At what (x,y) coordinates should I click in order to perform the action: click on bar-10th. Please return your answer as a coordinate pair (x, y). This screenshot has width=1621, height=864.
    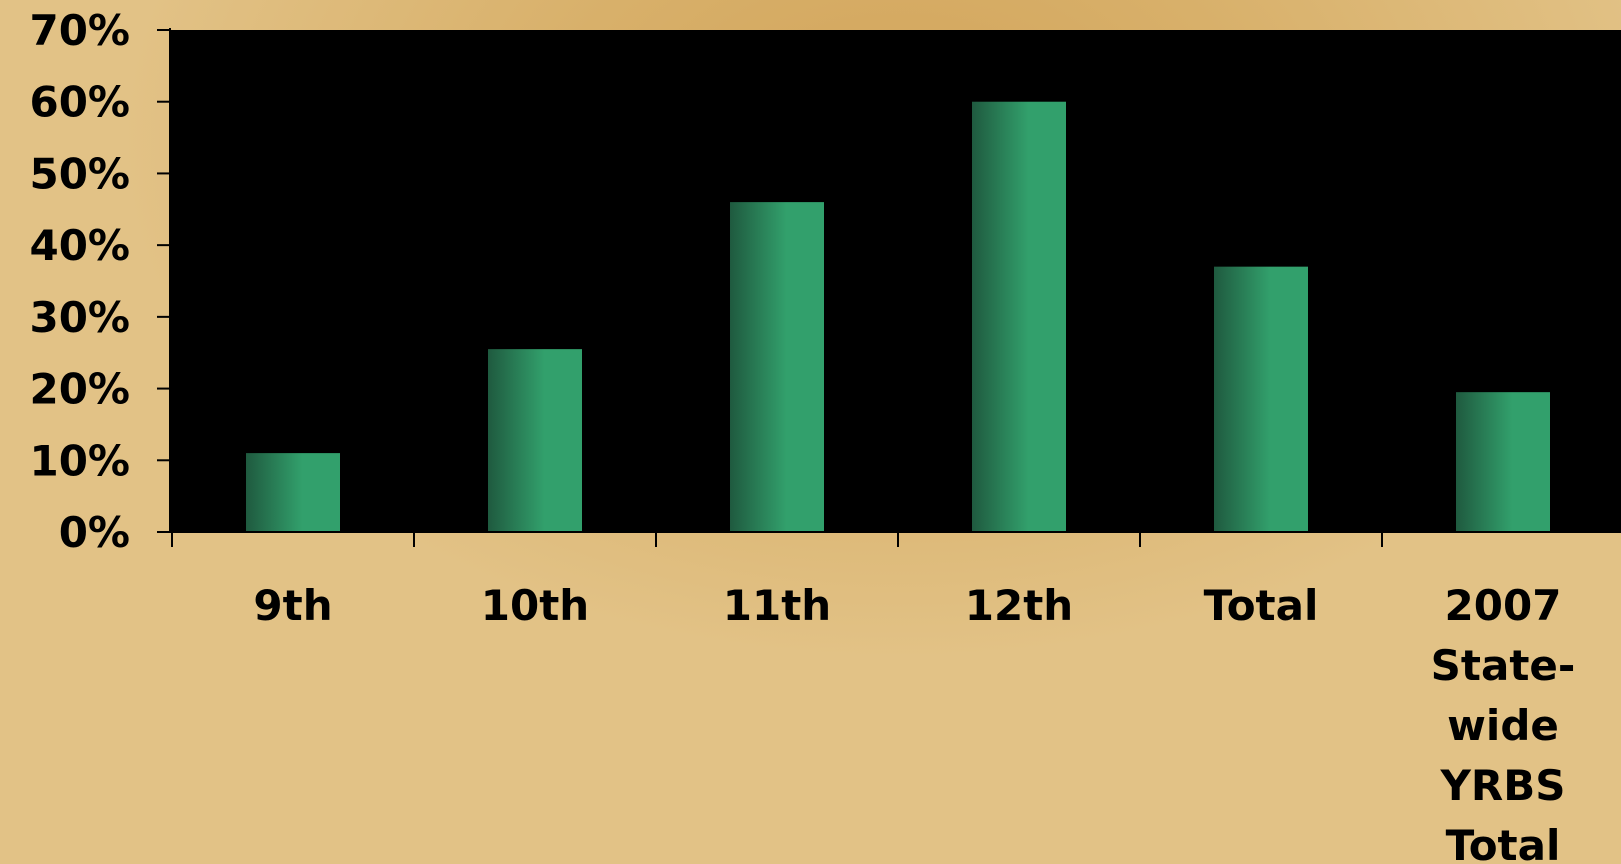
    Looking at the image, I should click on (535, 440).